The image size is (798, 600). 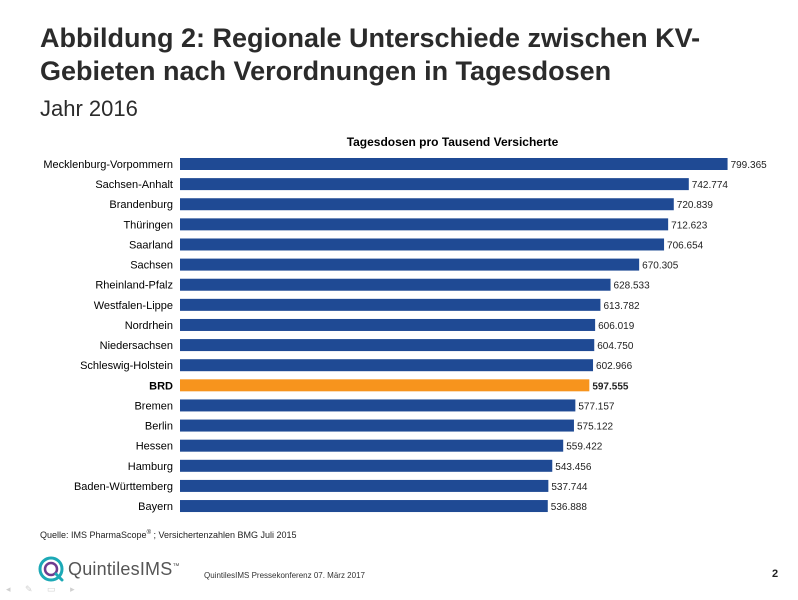 I want to click on value-label: 720.839, so click(x=695, y=205).